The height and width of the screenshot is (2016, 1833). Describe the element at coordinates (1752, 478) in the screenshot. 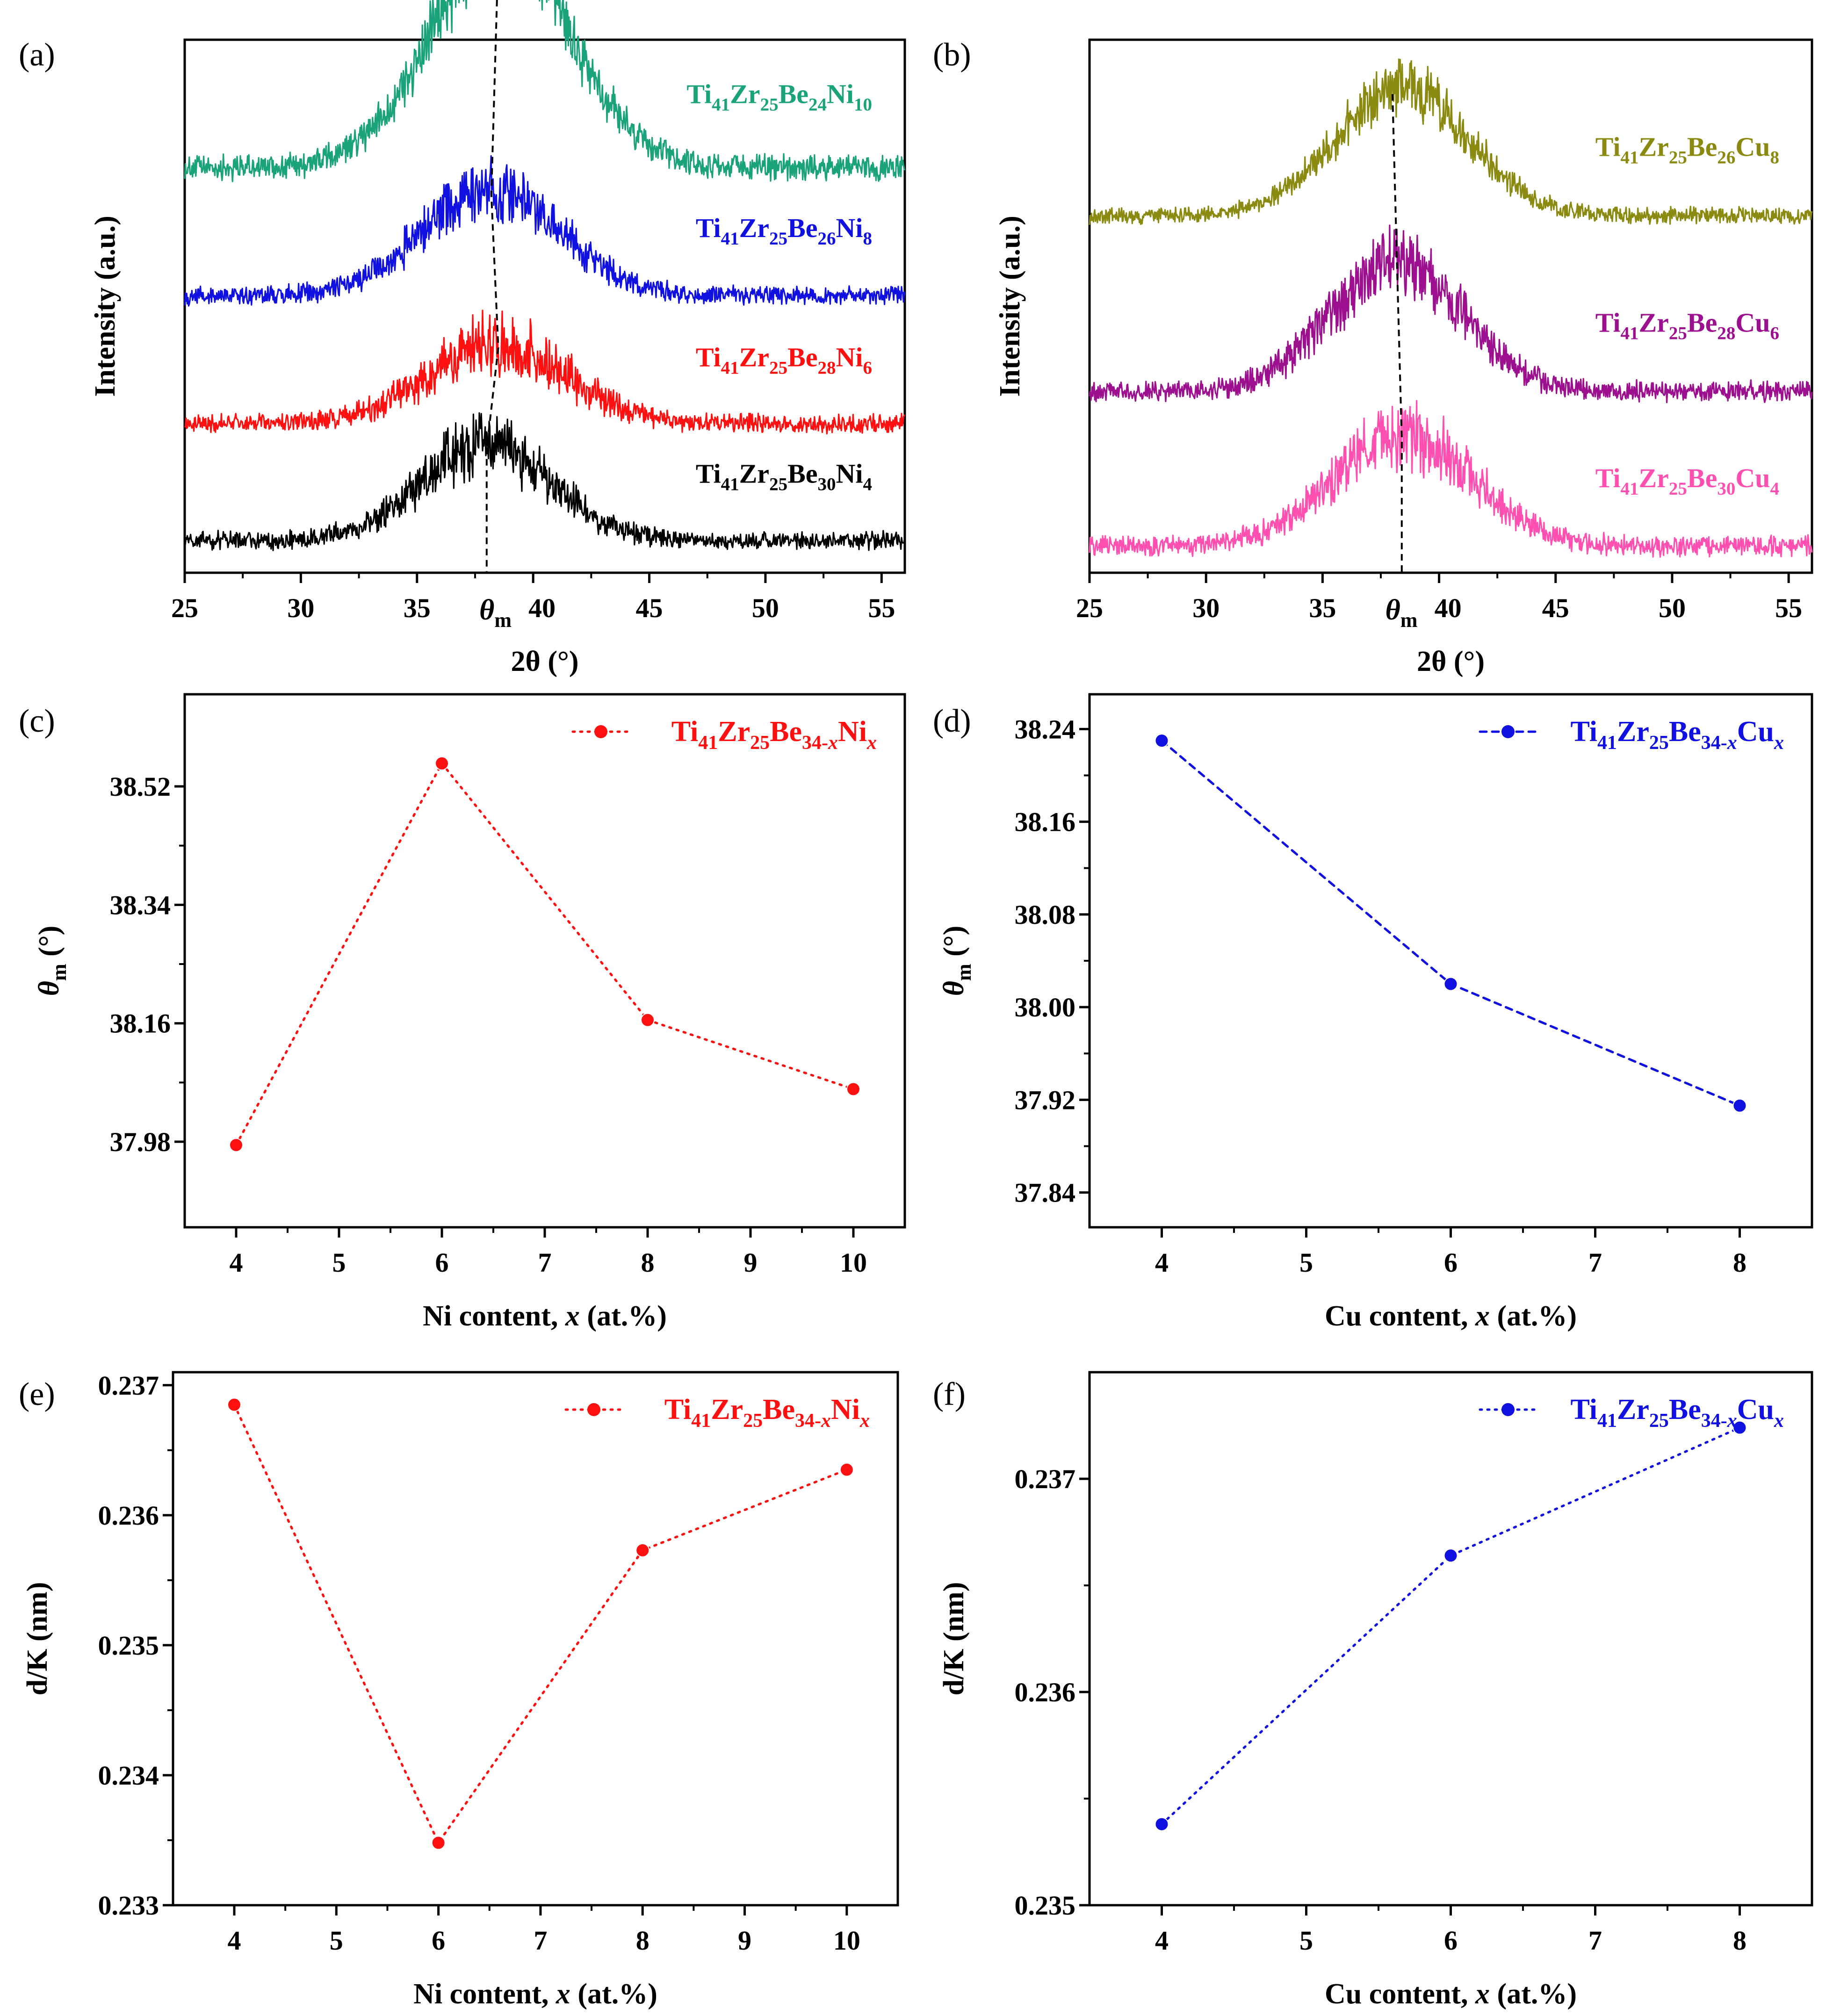

I see `text-run: Cu` at that location.